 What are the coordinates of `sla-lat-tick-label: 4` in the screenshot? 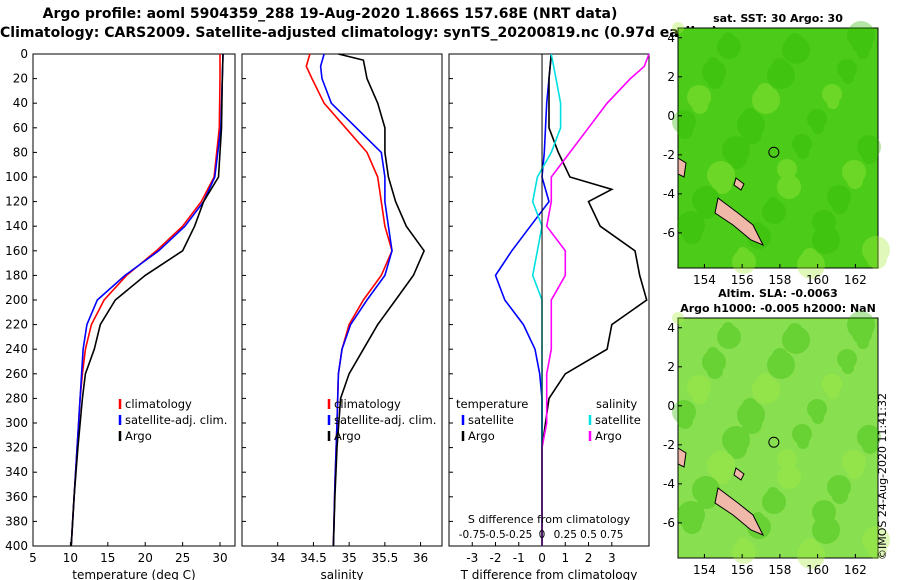 It's located at (671, 328).